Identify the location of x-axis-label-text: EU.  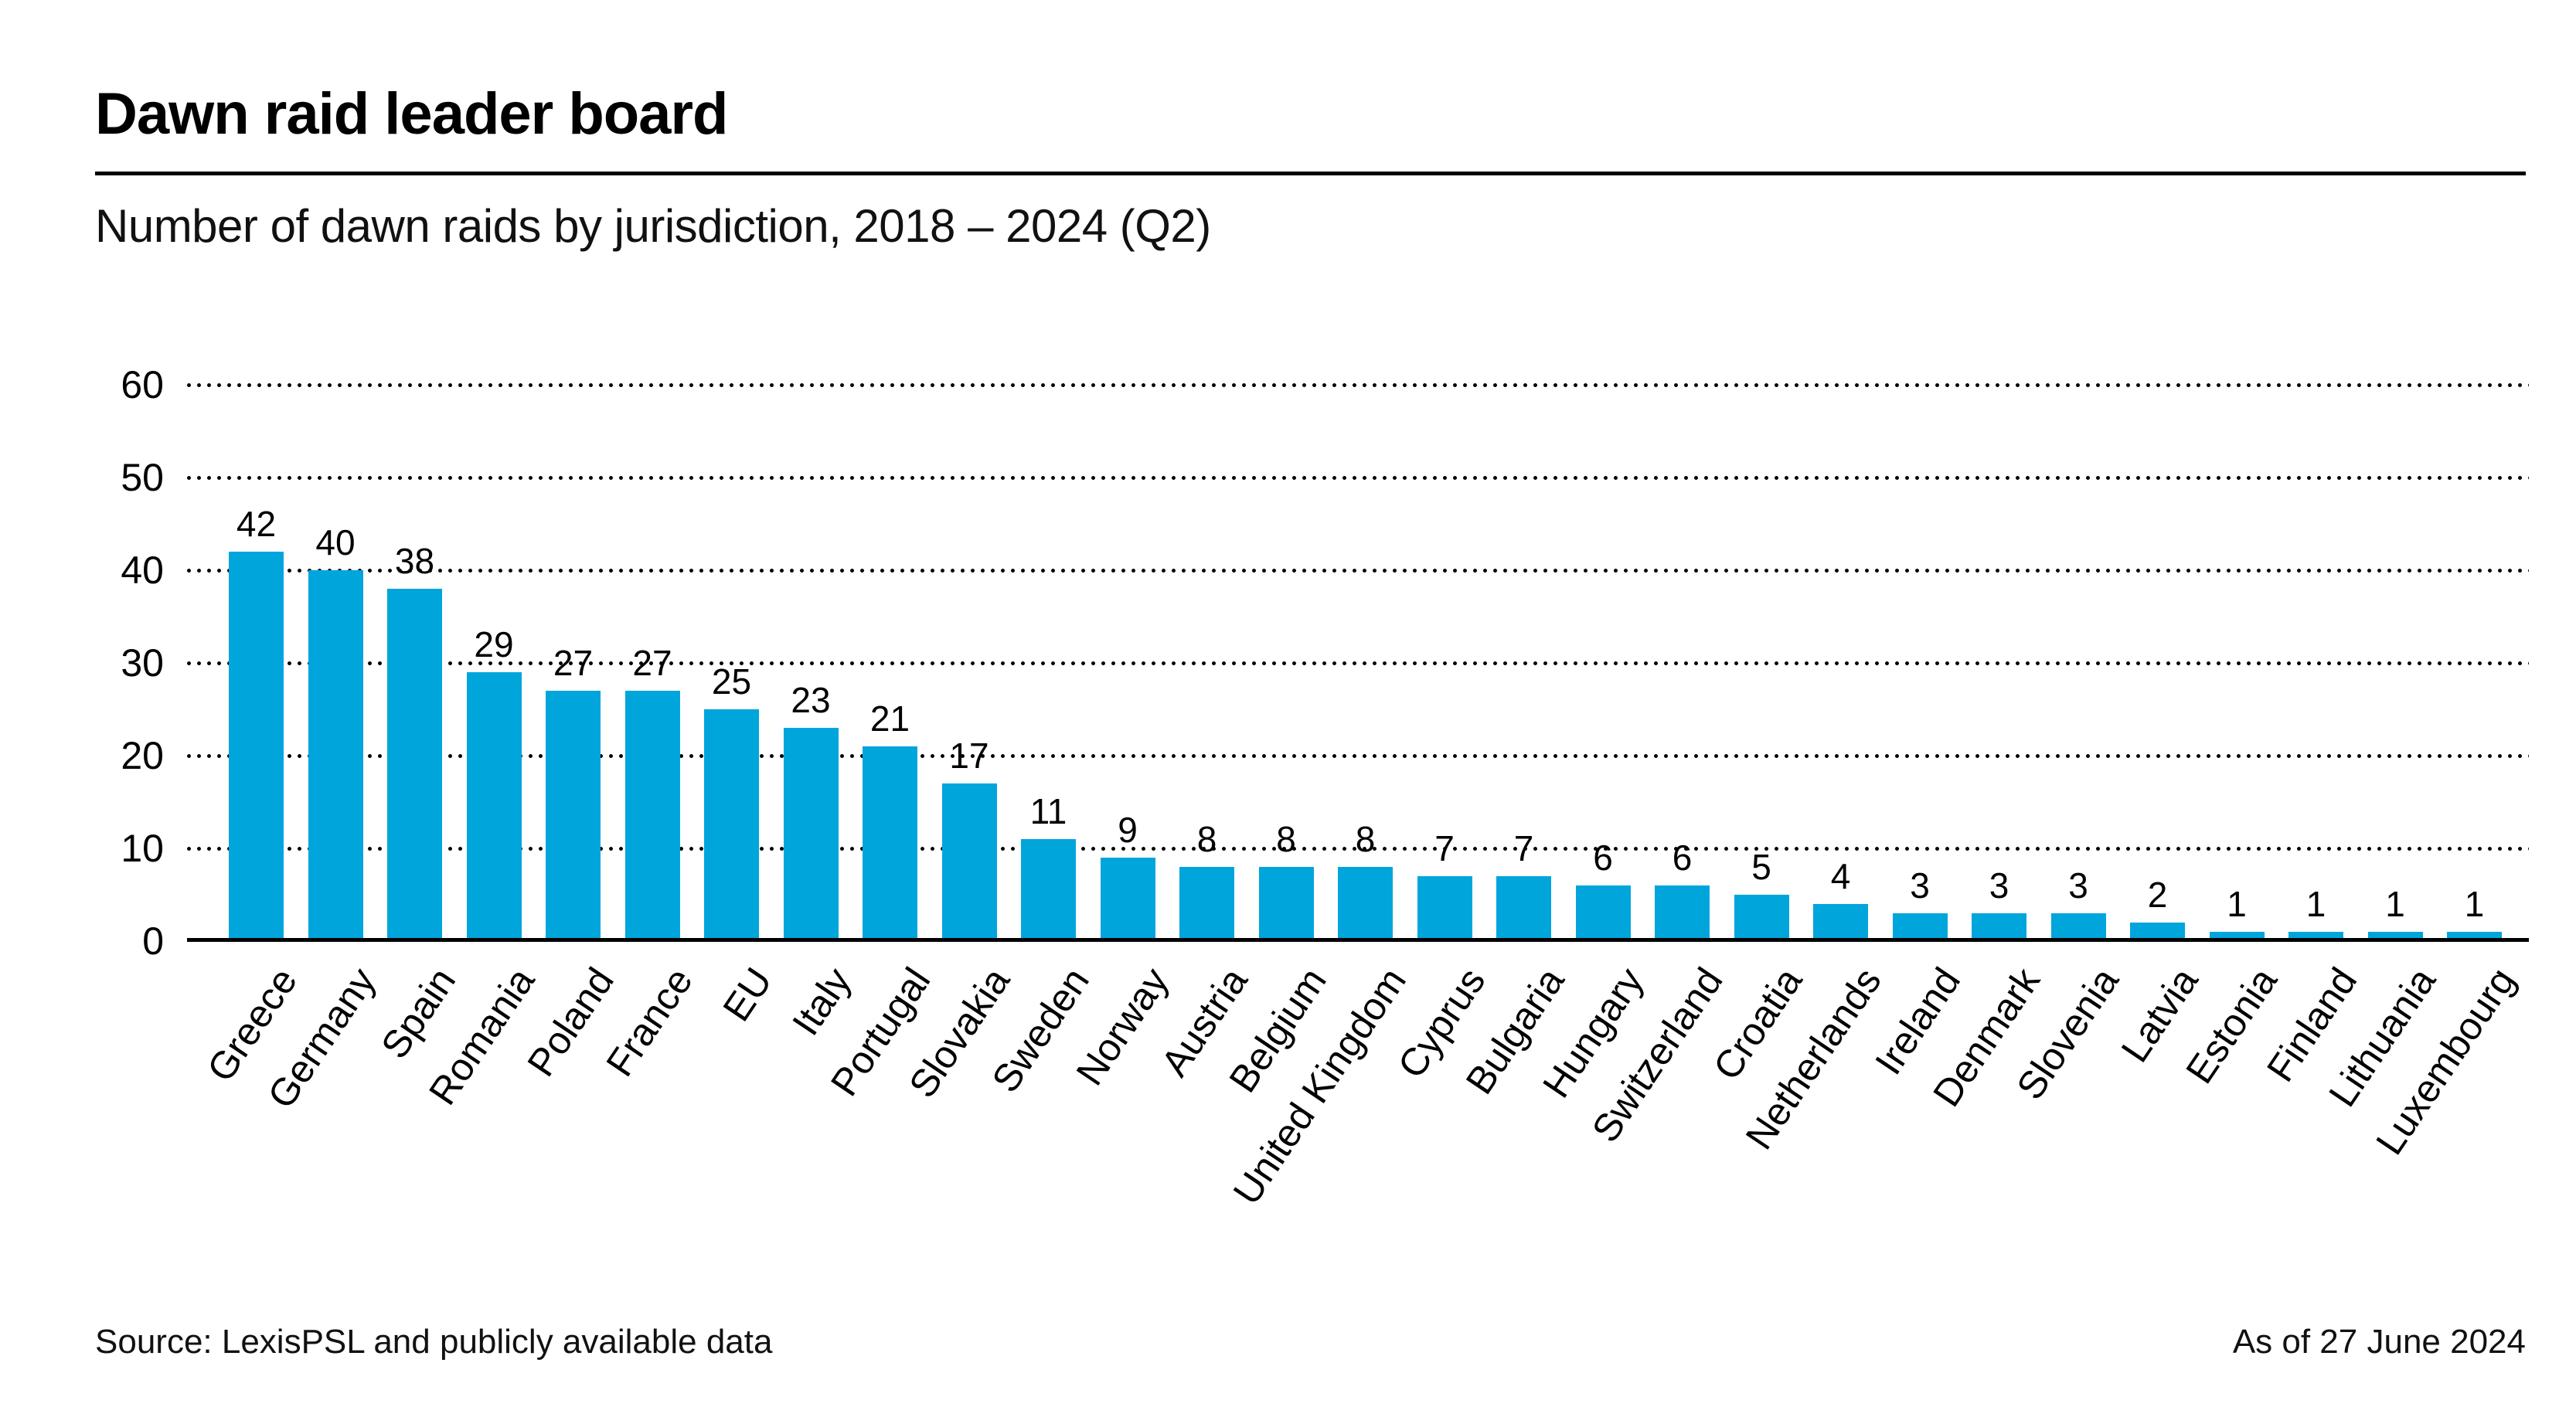
(747, 994).